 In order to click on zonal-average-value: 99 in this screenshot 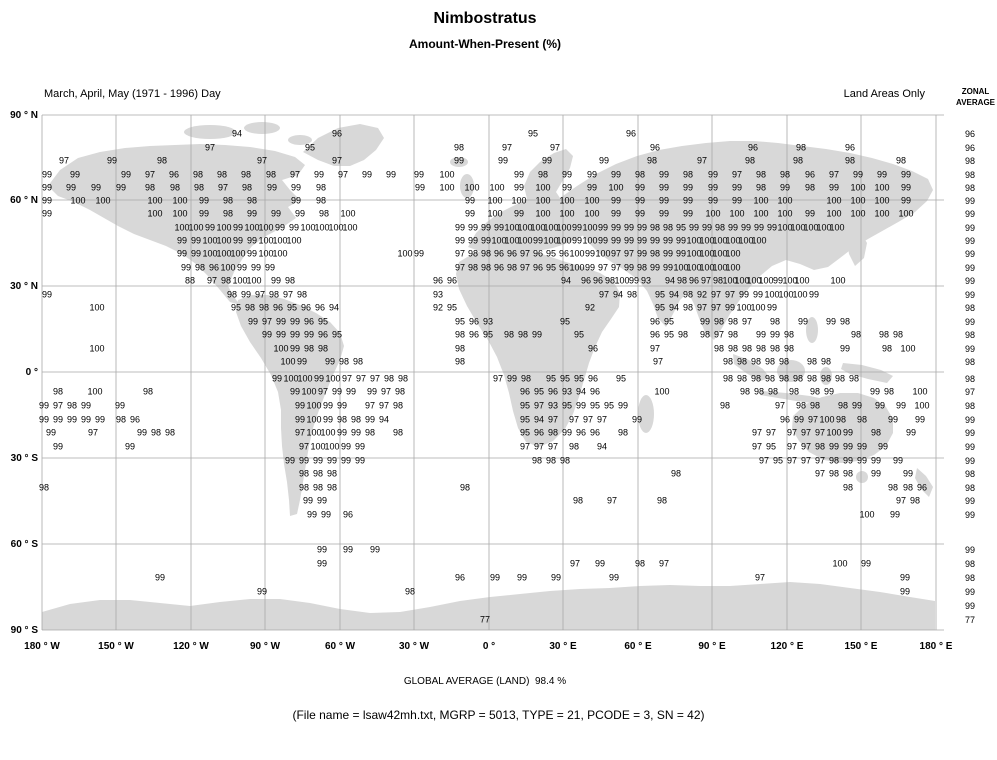, I will do `click(970, 241)`.